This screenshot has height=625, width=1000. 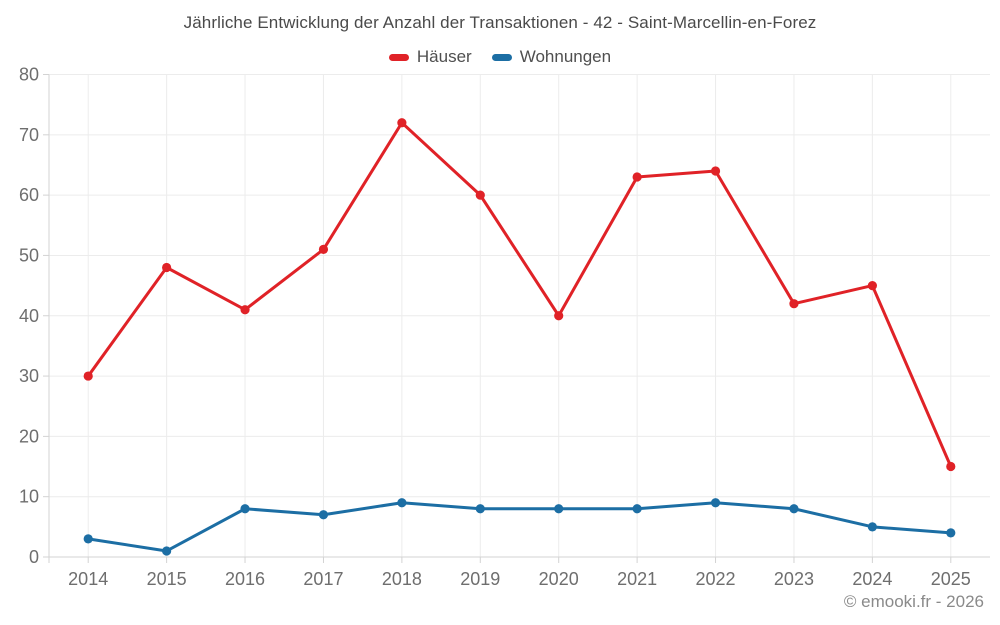 I want to click on data-point-haeuser-2025, so click(x=951, y=466).